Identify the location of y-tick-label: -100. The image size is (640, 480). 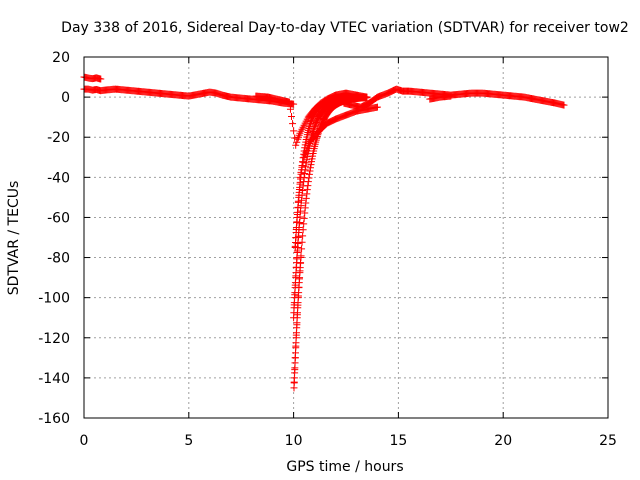
(54, 299).